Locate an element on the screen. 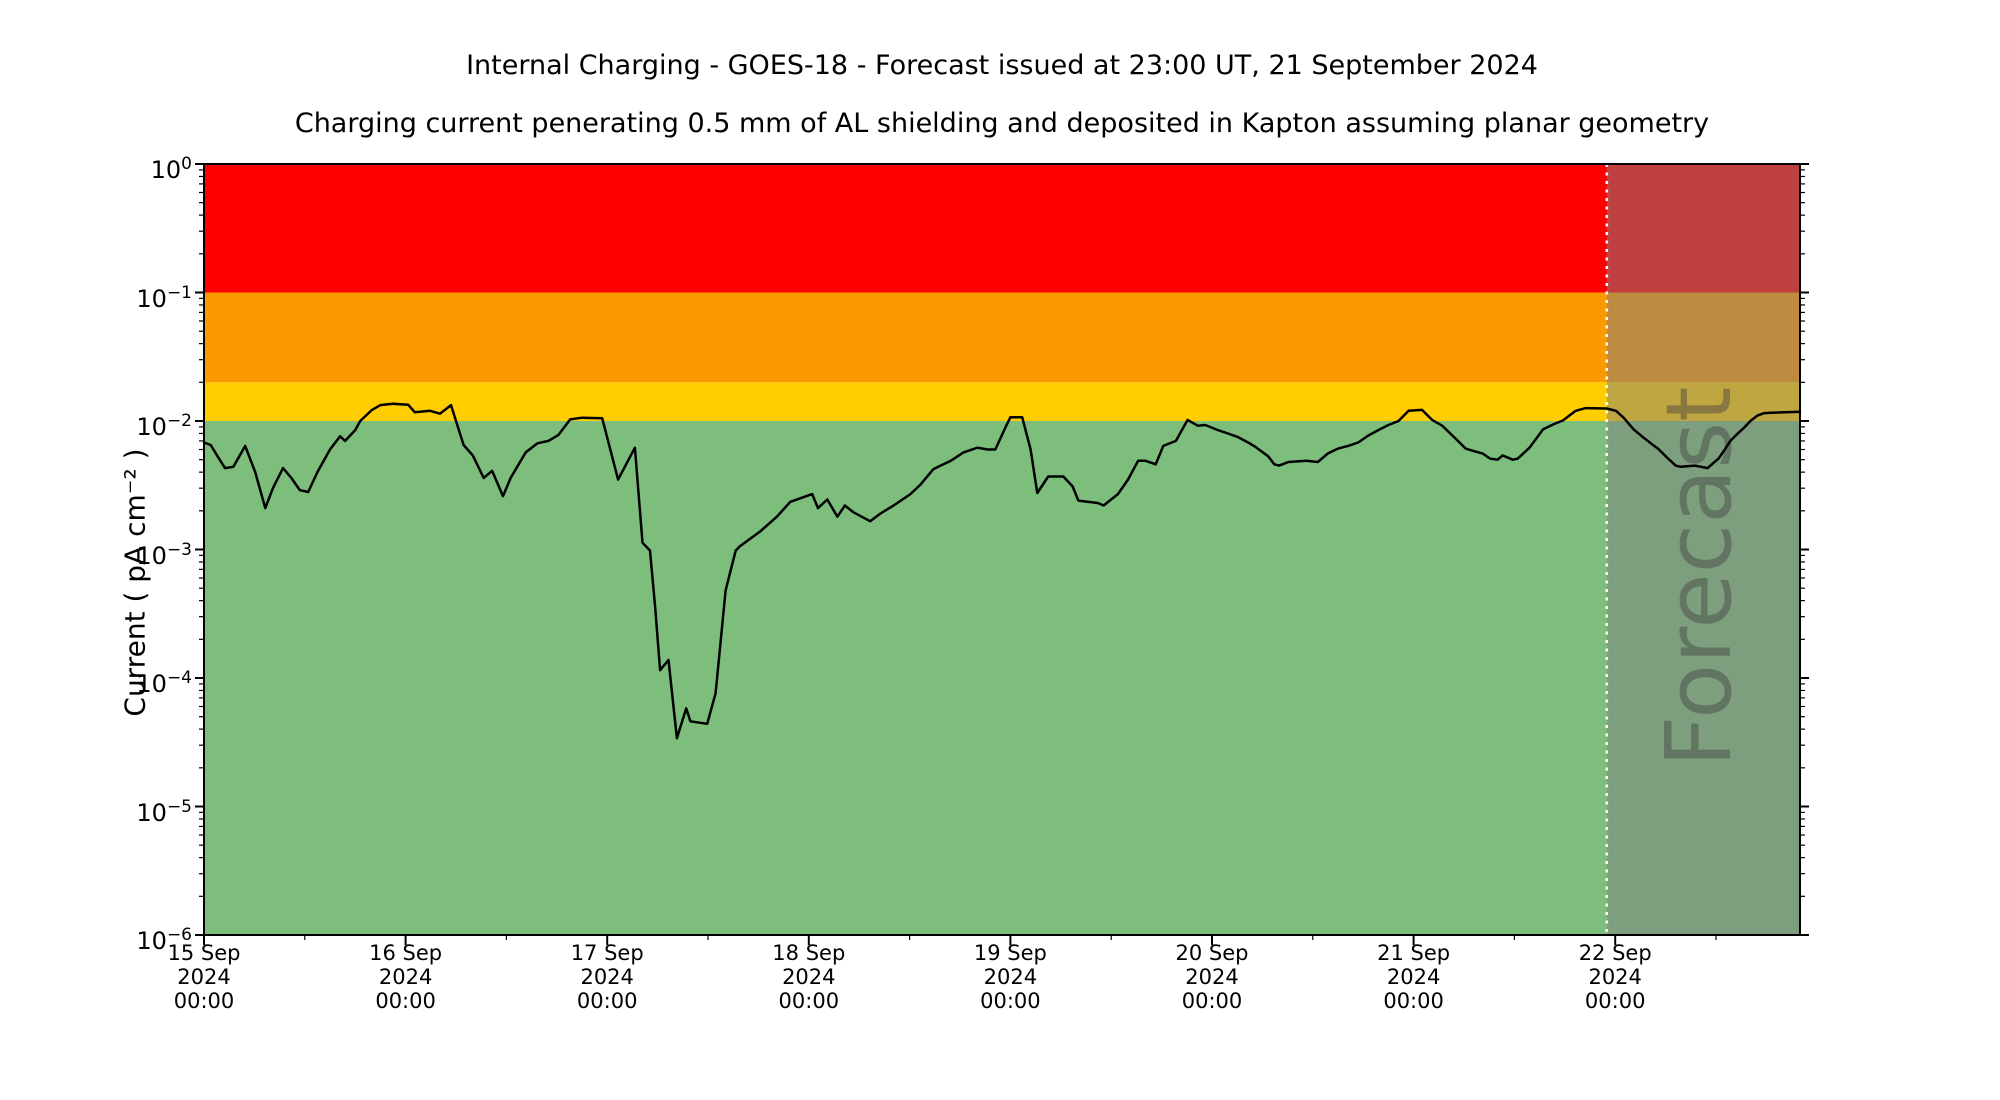 This screenshot has width=2000, height=1100. x-tick-label: 18 Sep 2024 00:00 is located at coordinates (809, 977).